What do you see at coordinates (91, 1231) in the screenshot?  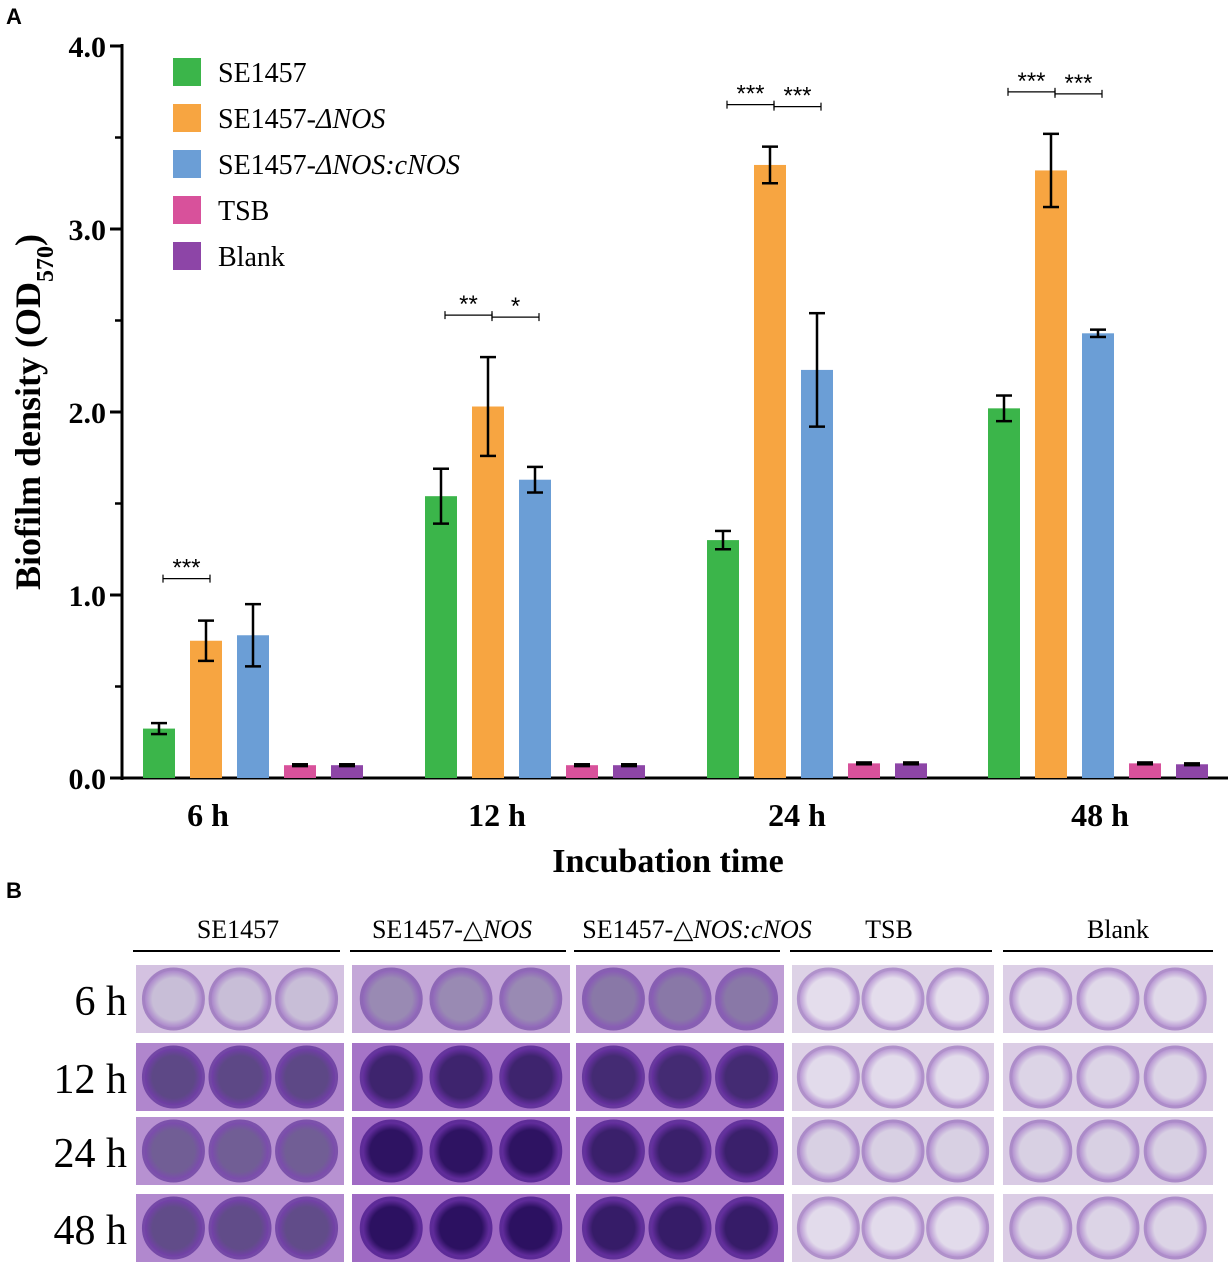 I see `plate-row-label: 48 h` at bounding box center [91, 1231].